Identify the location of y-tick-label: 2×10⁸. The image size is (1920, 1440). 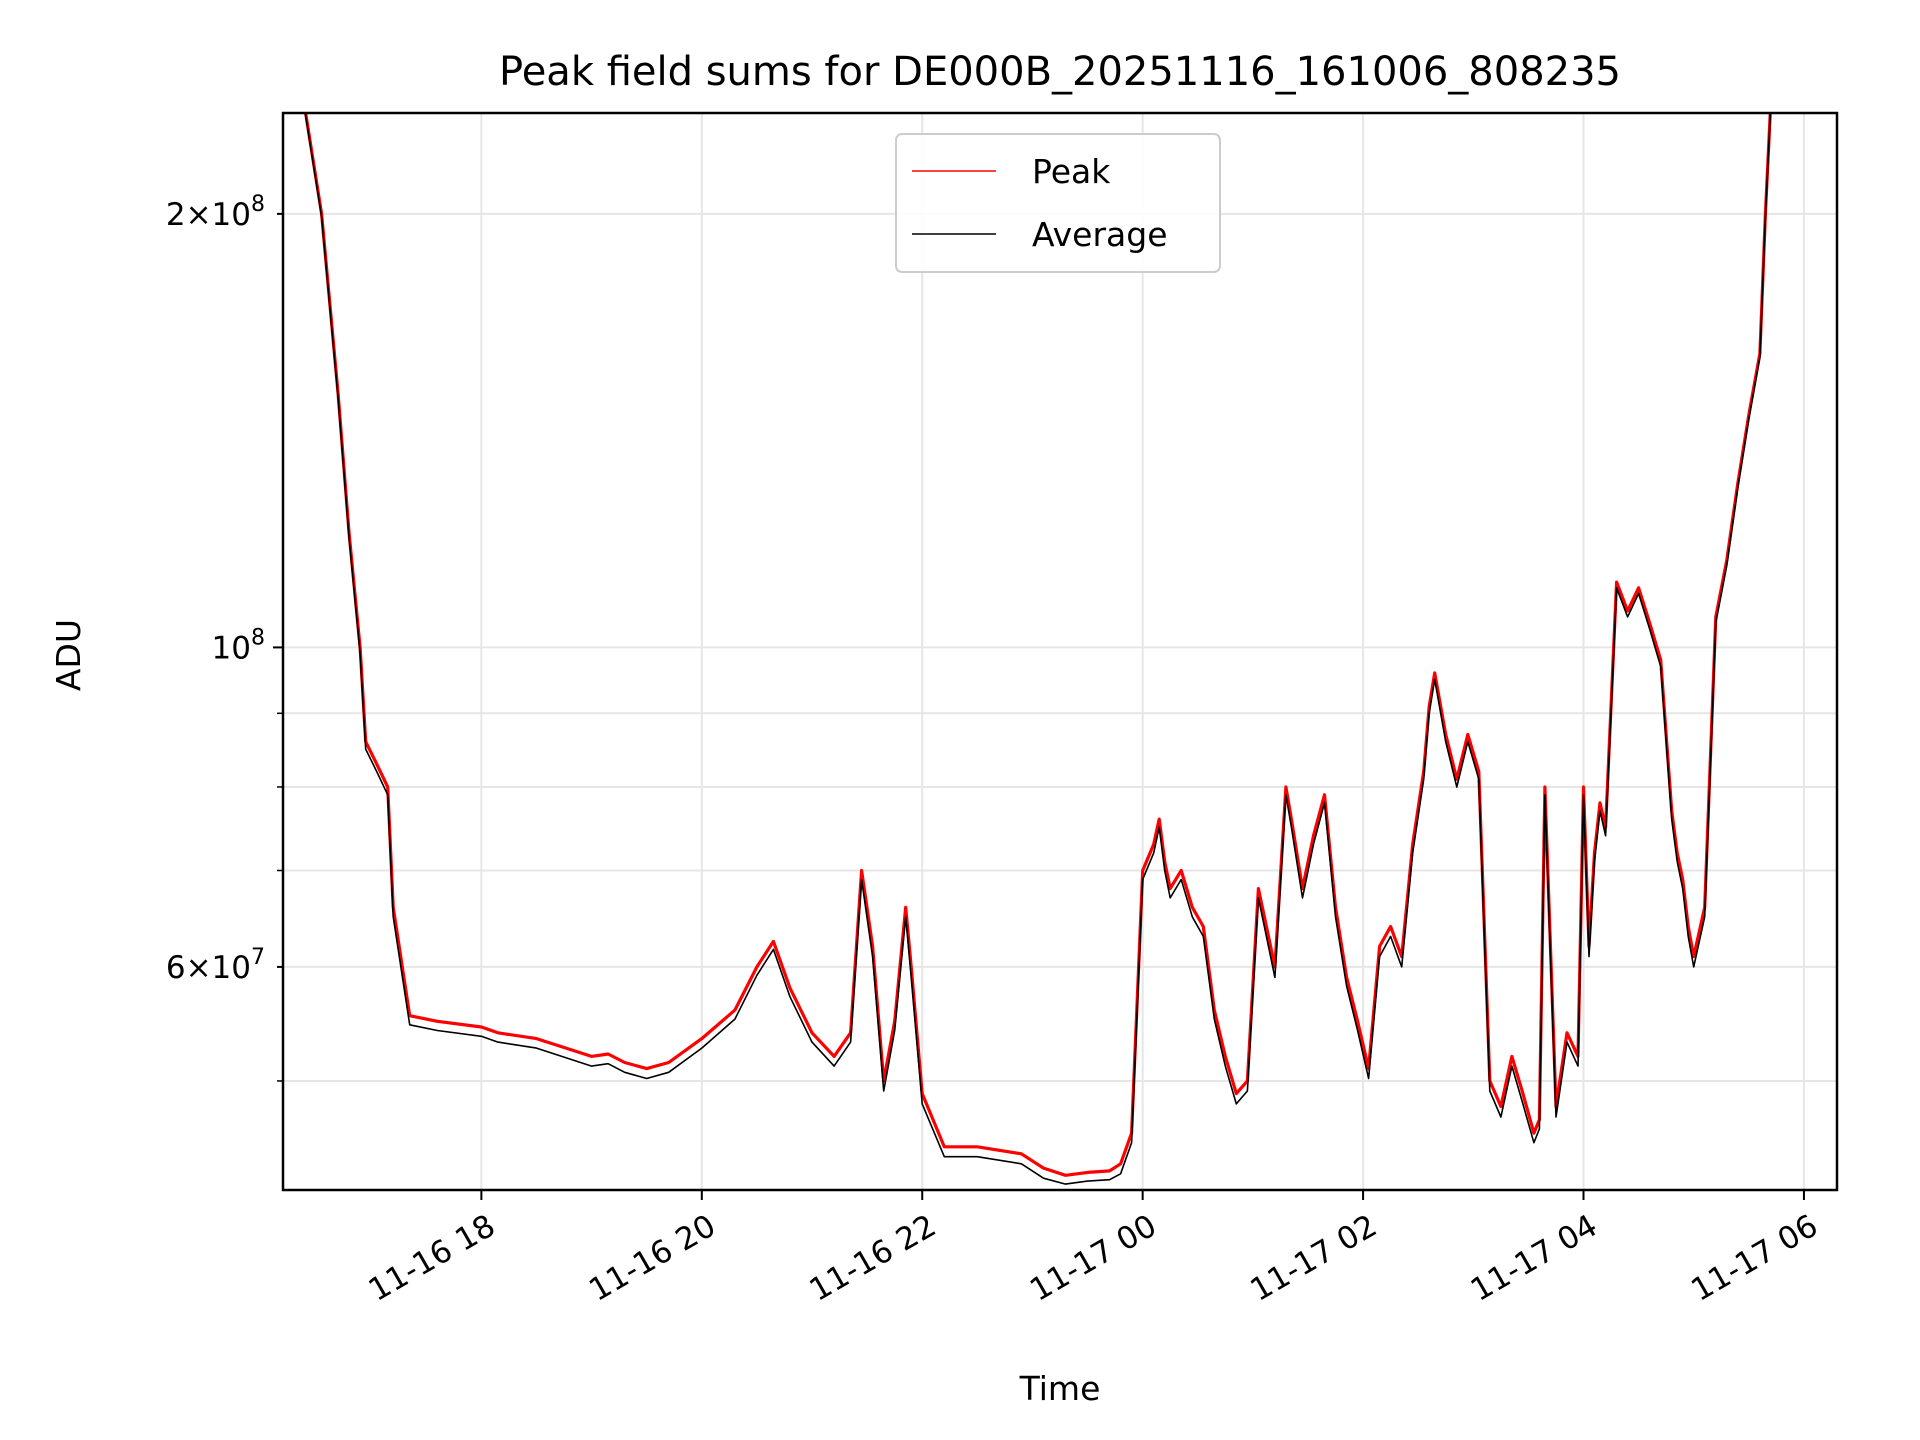
(215, 212).